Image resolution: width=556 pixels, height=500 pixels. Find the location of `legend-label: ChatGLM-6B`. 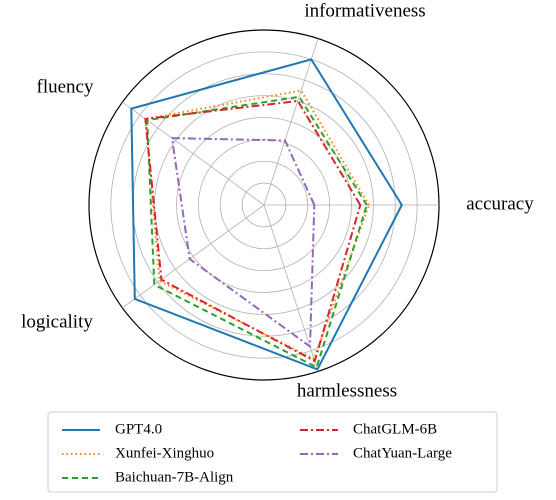

legend-label: ChatGLM-6B is located at coordinates (395, 429).